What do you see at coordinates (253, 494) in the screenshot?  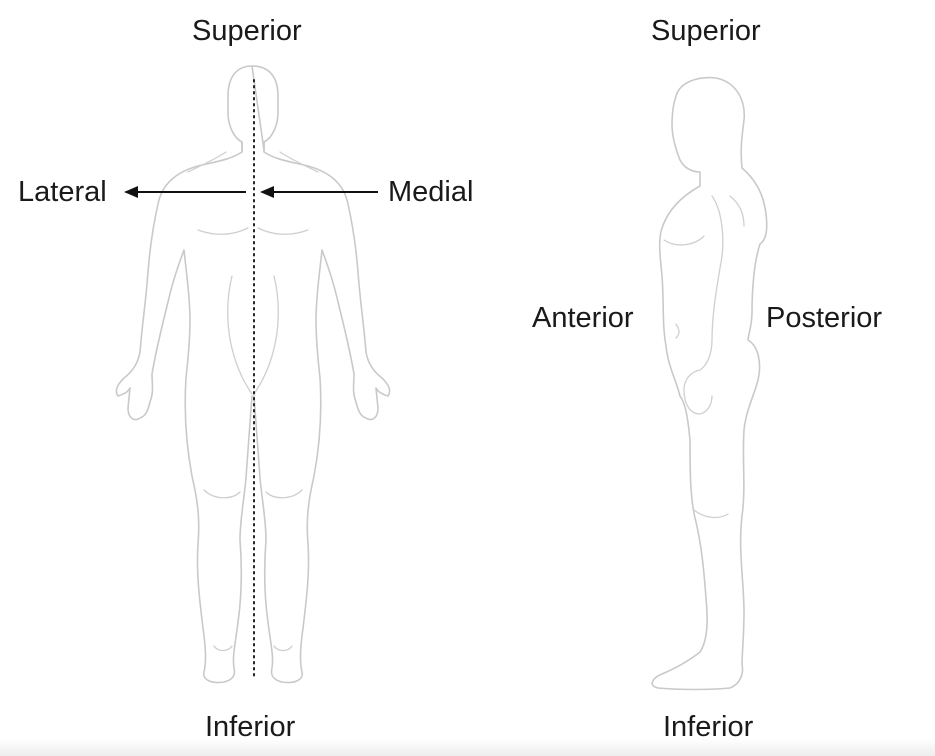 I see `front-knee-lines` at bounding box center [253, 494].